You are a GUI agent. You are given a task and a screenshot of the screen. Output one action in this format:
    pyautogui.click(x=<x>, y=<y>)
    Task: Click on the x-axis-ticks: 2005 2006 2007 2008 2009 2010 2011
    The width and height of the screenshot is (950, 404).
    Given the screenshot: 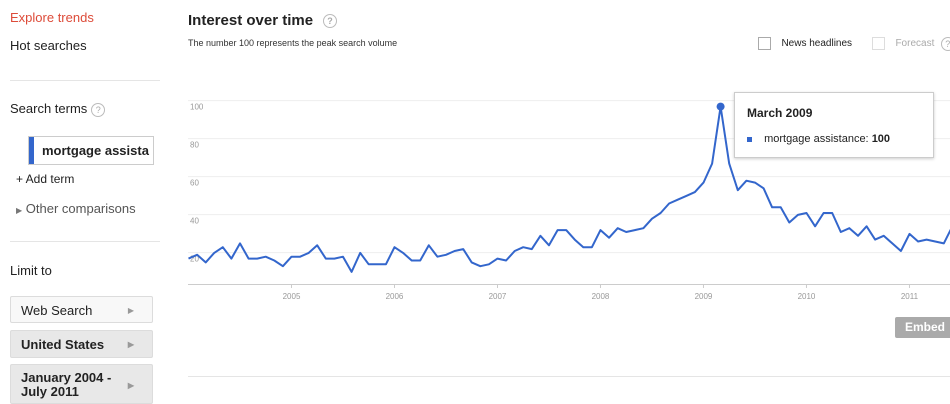 What is the action you would take?
    pyautogui.click(x=601, y=293)
    